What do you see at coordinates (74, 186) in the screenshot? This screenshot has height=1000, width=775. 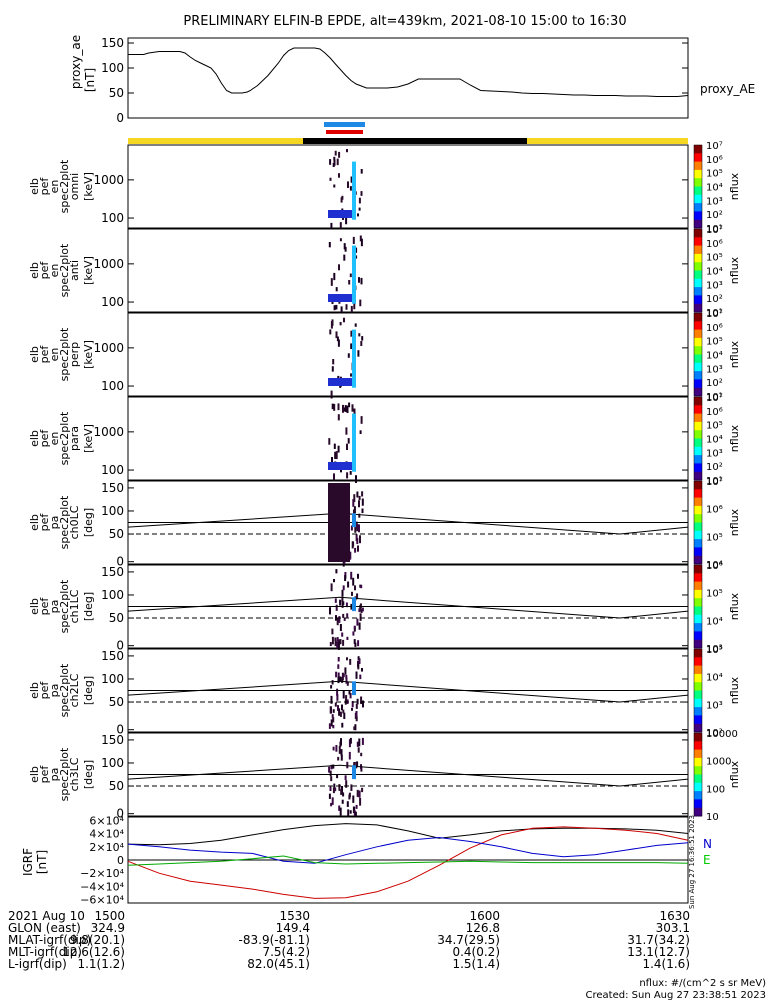 I see `y-axis-label: omni` at bounding box center [74, 186].